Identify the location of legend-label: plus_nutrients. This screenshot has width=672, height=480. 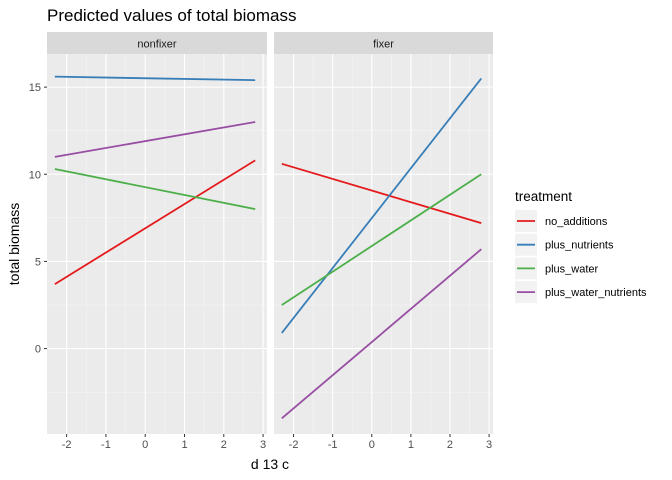
(579, 246).